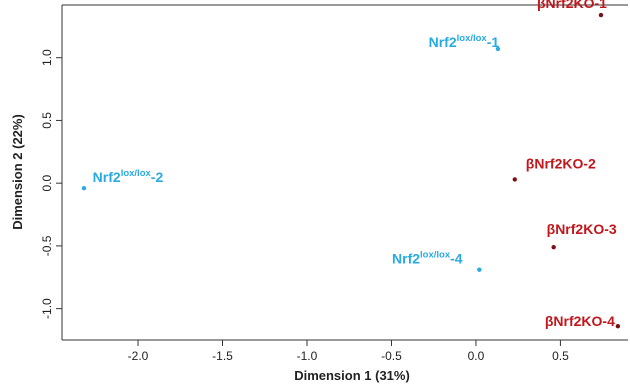 This screenshot has height=387, width=630. I want to click on point-label: βNrf2KO-2, so click(561, 163).